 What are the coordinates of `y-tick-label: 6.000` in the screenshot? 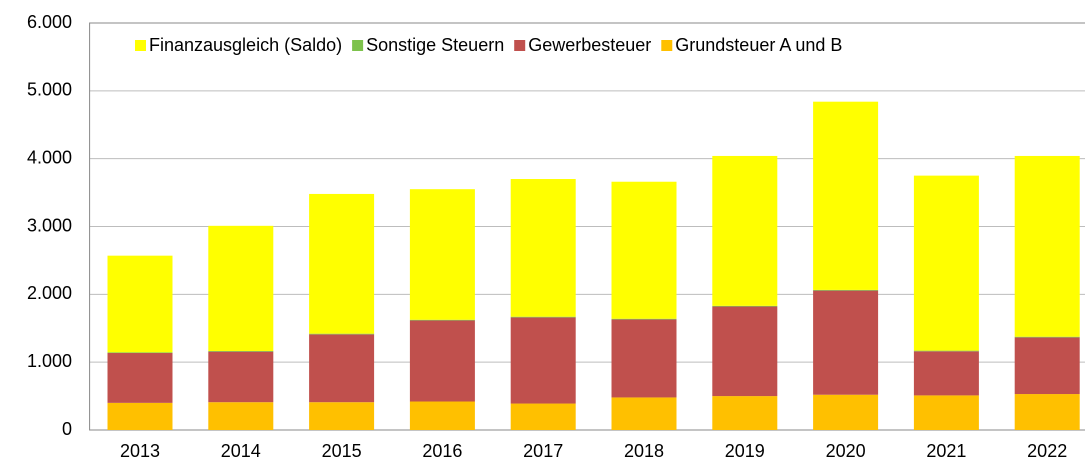 It's located at (49, 22).